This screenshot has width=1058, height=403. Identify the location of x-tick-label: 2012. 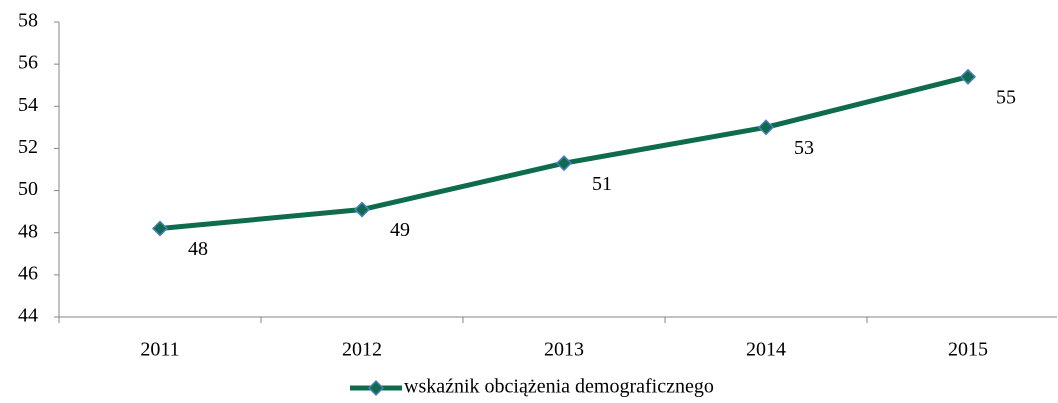
(362, 350).